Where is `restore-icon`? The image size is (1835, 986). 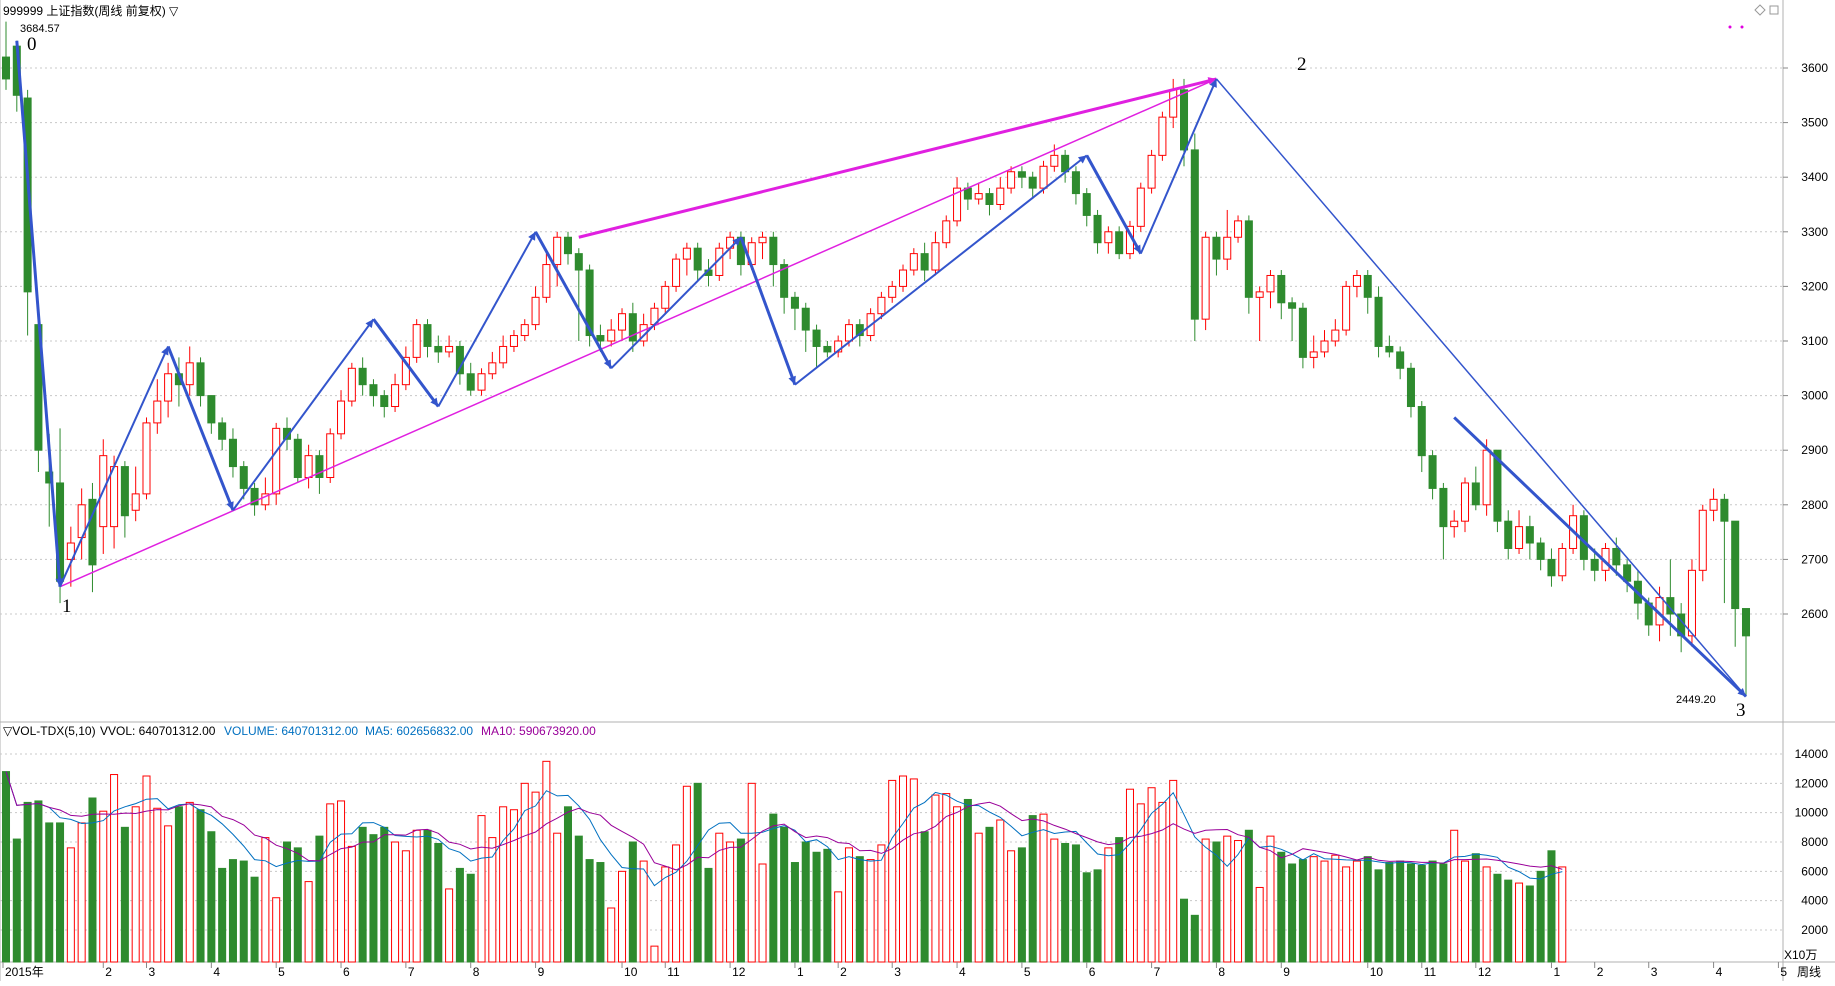
restore-icon is located at coordinates (1774, 10).